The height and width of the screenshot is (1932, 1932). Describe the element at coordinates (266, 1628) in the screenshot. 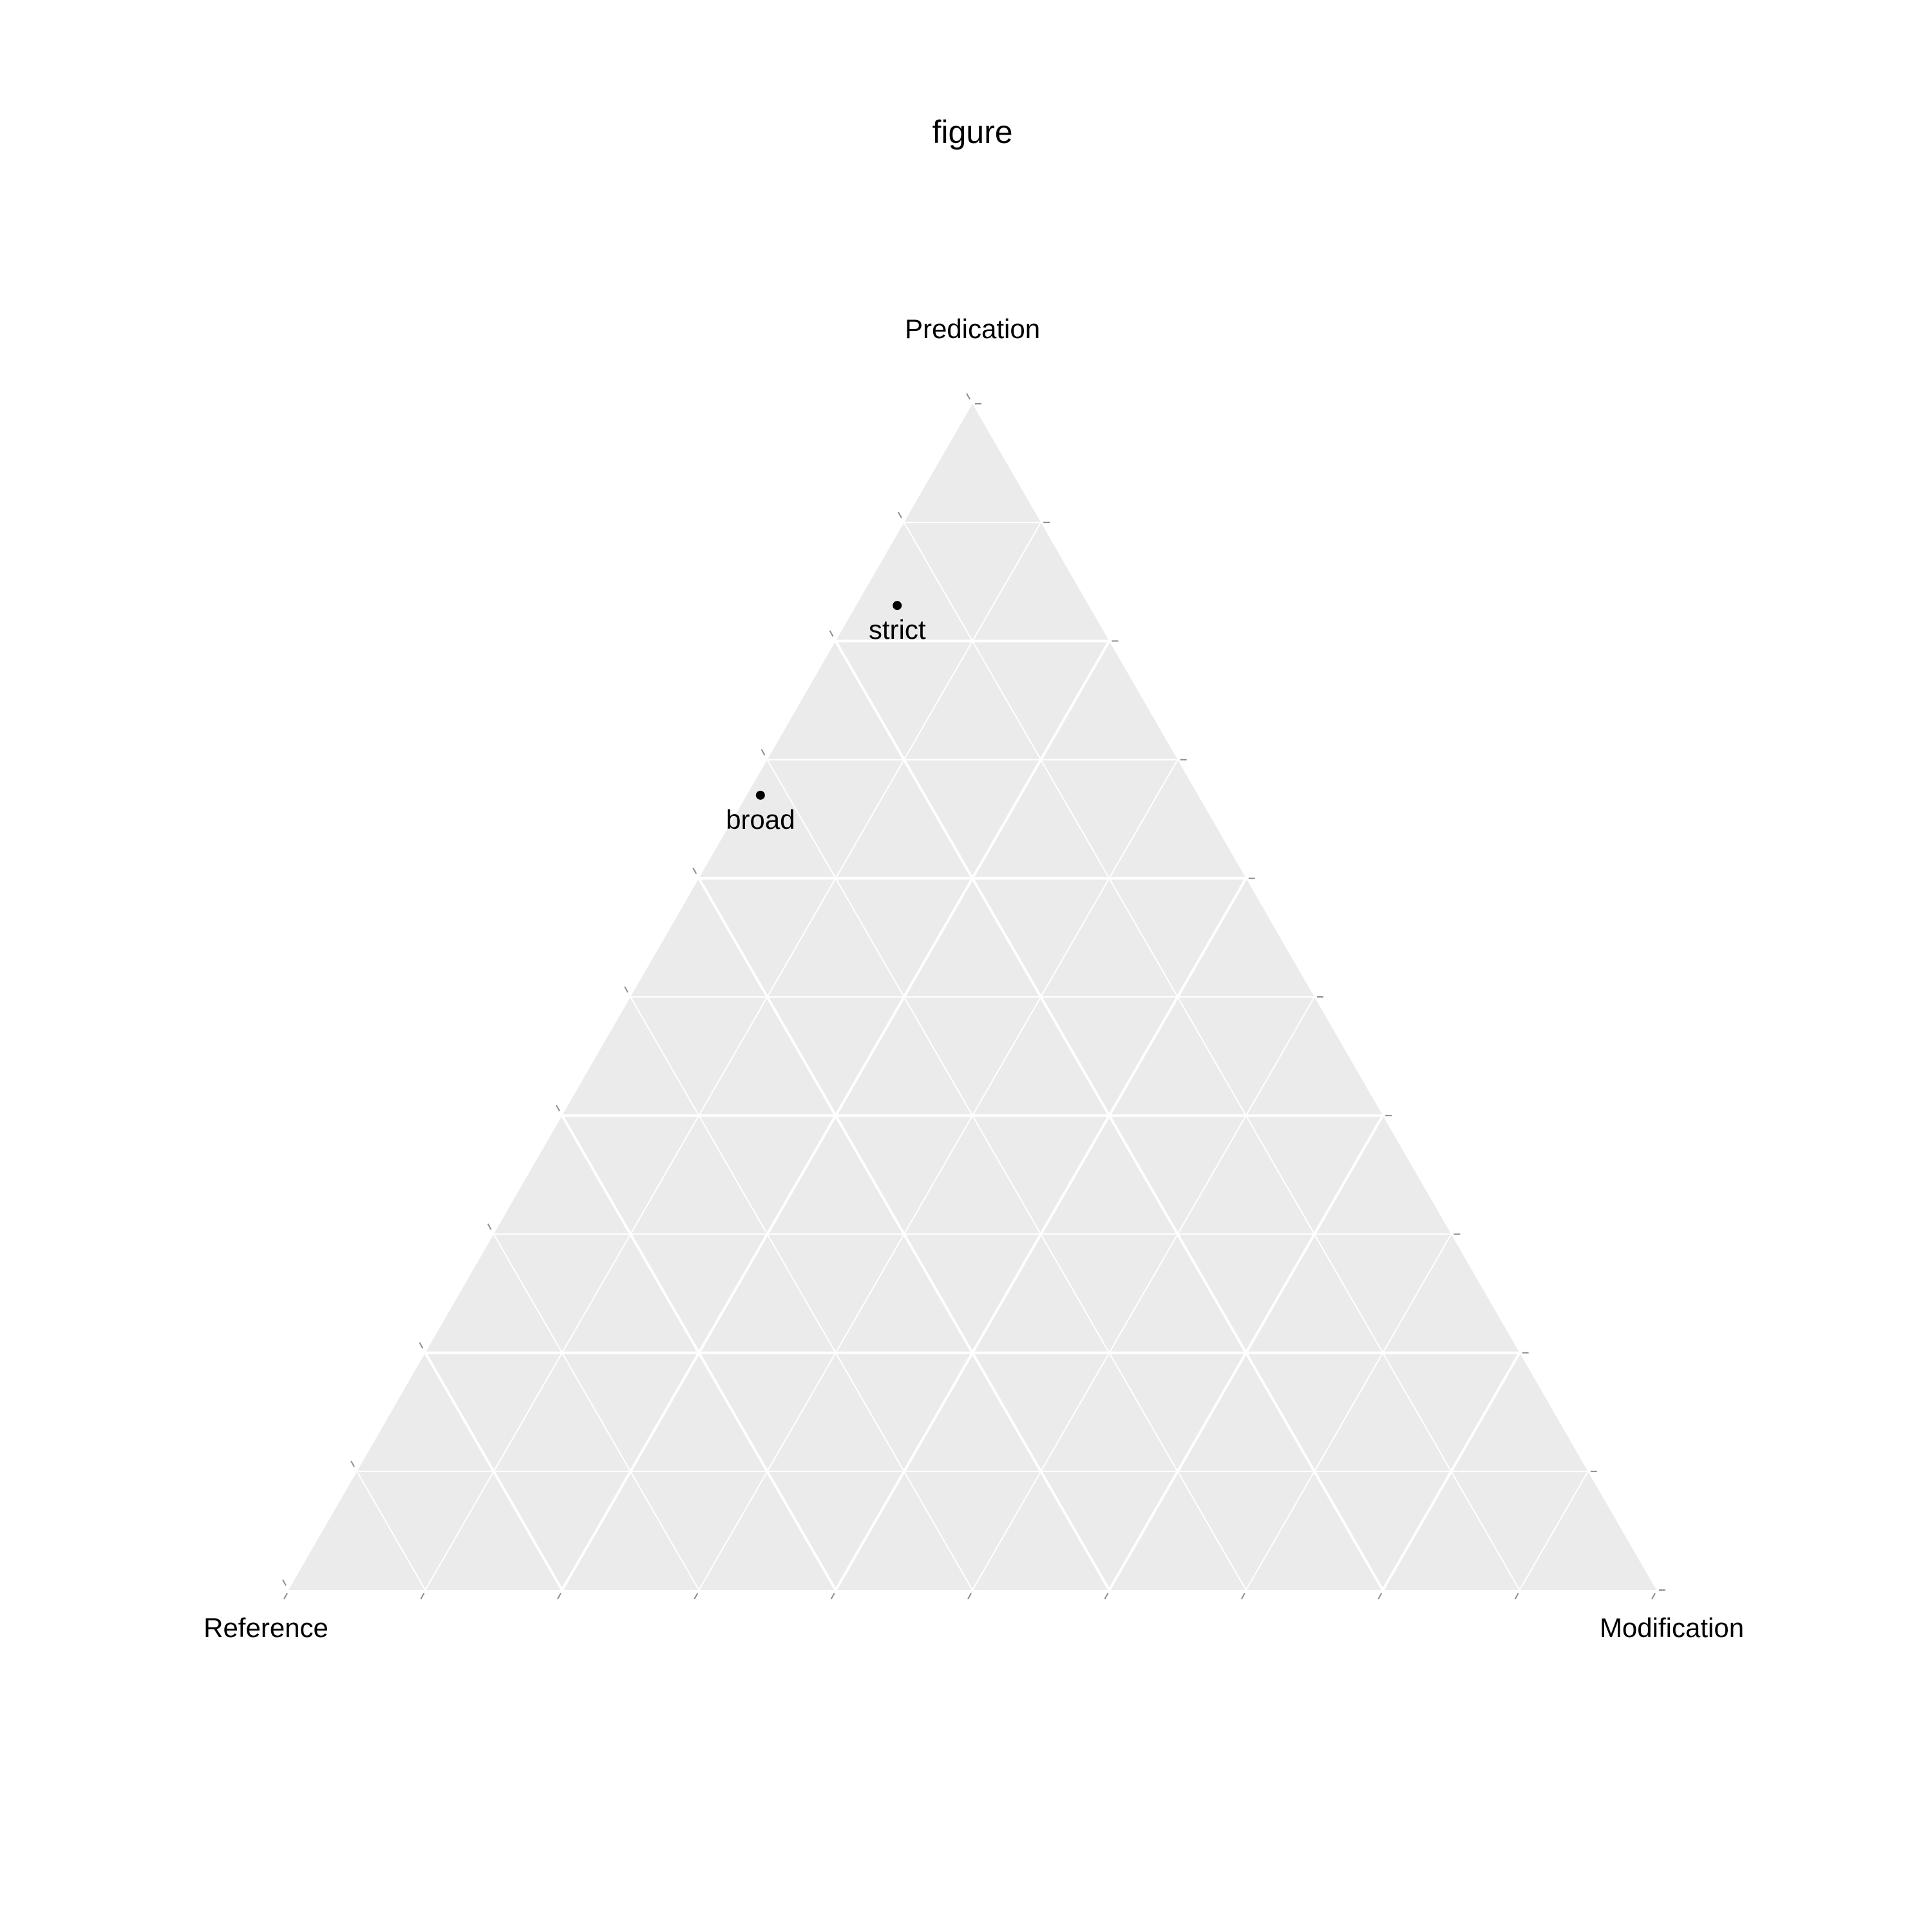

I see `vertex-label-left: Reference` at that location.